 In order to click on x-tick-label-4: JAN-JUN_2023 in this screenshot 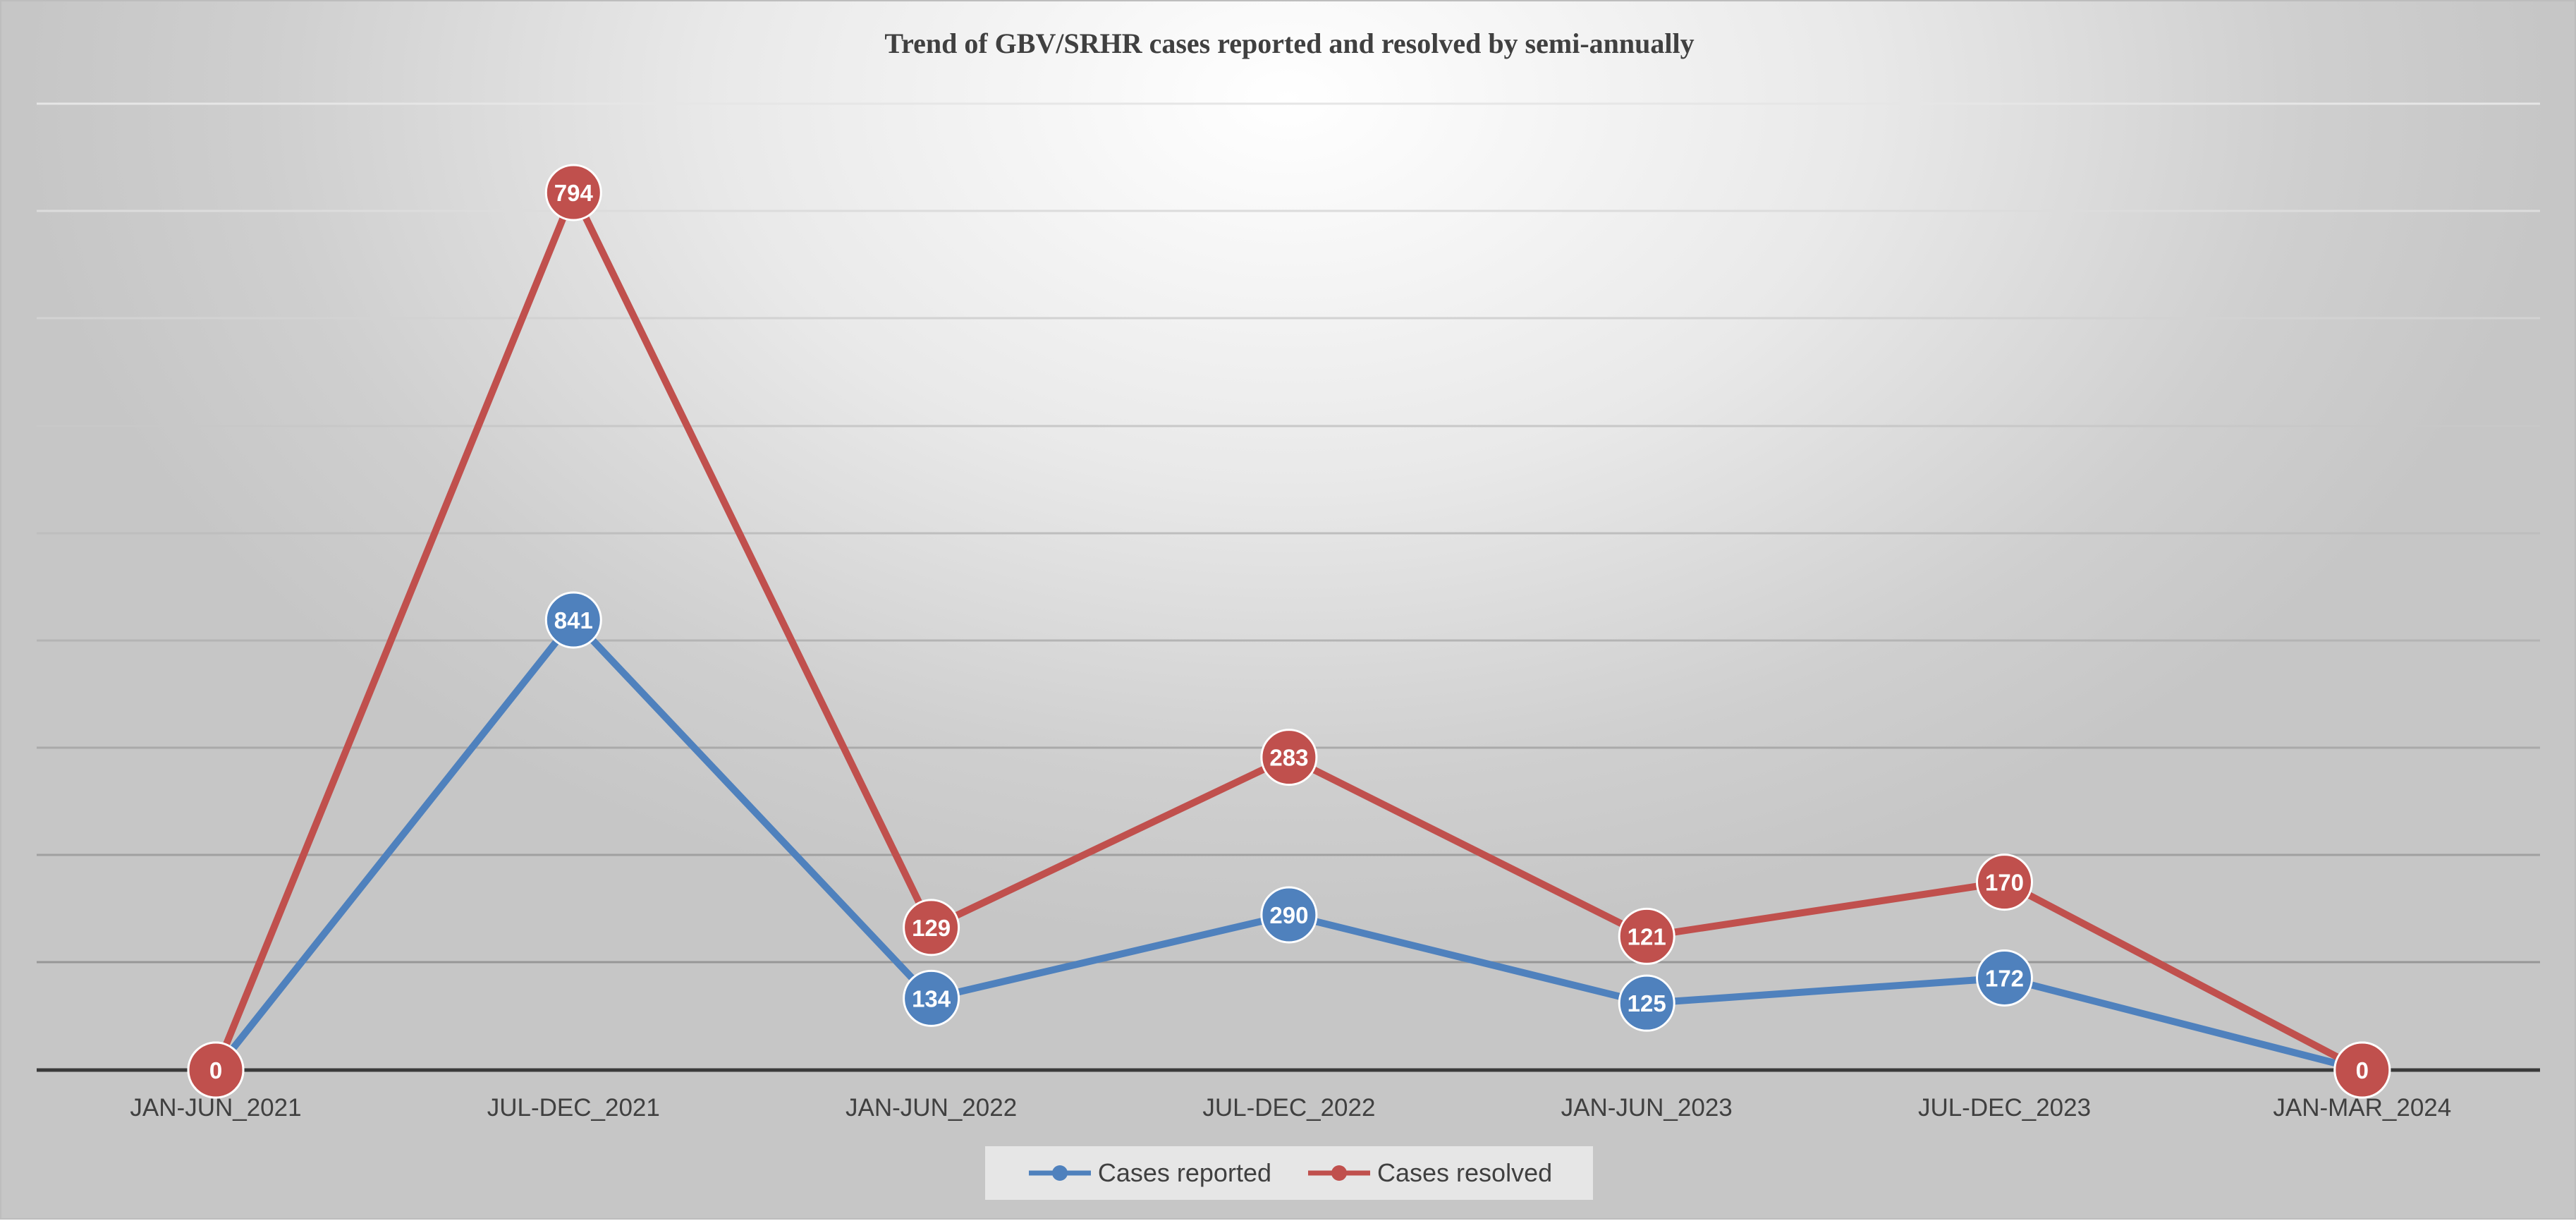, I will do `click(1647, 1108)`.